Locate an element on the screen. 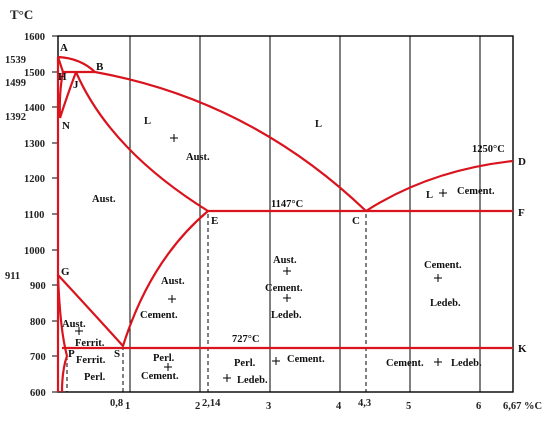  region-liquid-cement-word: Cement. is located at coordinates (476, 191).